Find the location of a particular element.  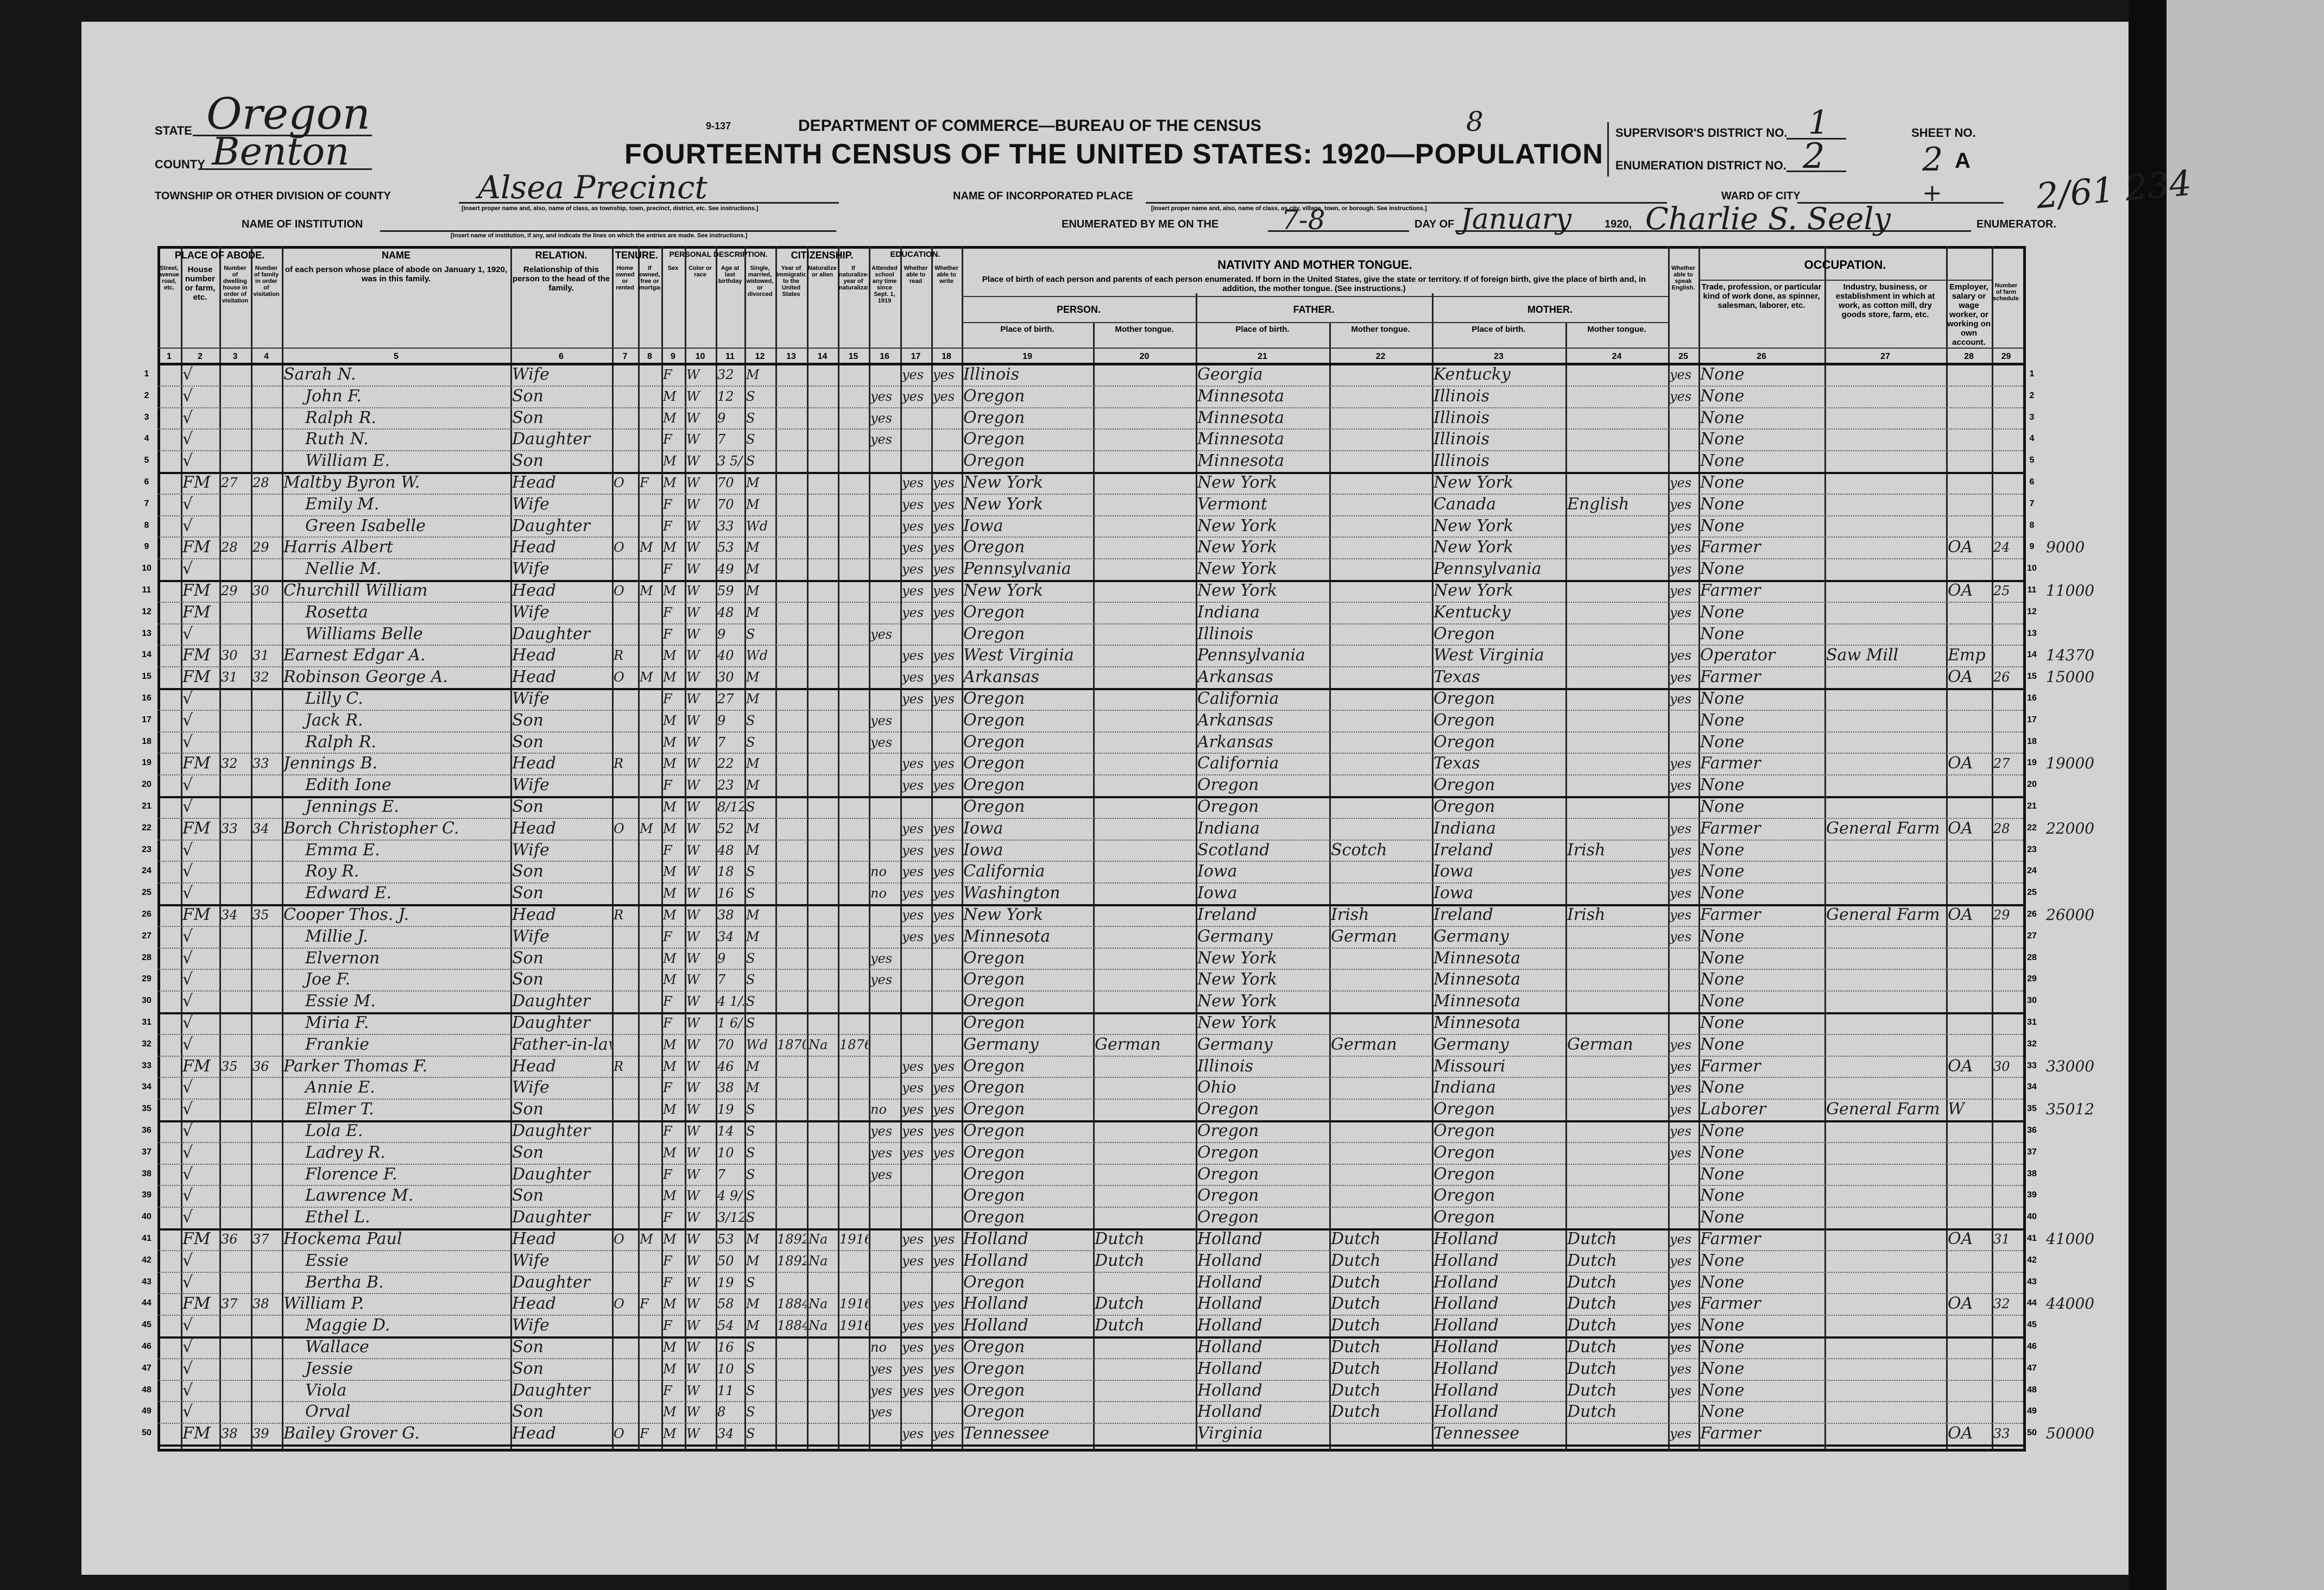

row-48-col-11: 11 is located at coordinates (725, 1390).